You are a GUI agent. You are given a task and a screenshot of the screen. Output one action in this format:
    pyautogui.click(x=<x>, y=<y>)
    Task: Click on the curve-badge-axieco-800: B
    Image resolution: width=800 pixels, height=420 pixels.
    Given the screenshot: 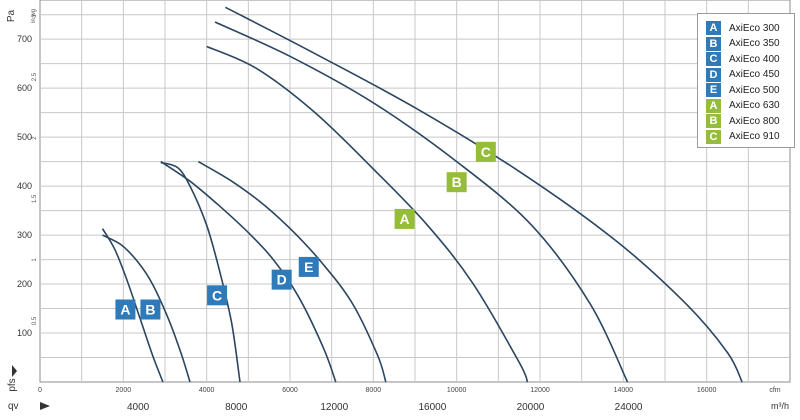 What is the action you would take?
    pyautogui.click(x=456, y=182)
    